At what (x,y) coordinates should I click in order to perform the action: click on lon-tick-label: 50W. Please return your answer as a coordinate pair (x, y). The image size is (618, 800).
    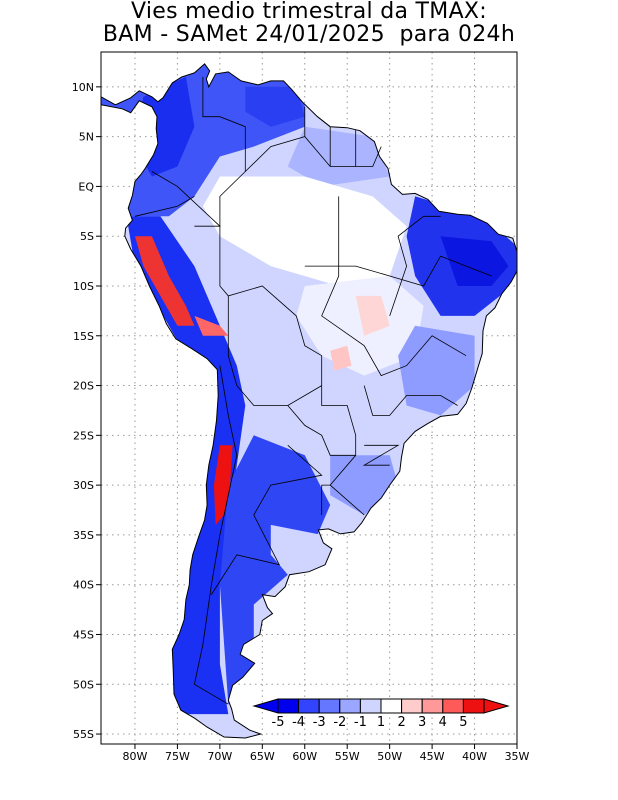
    Looking at the image, I should click on (389, 756).